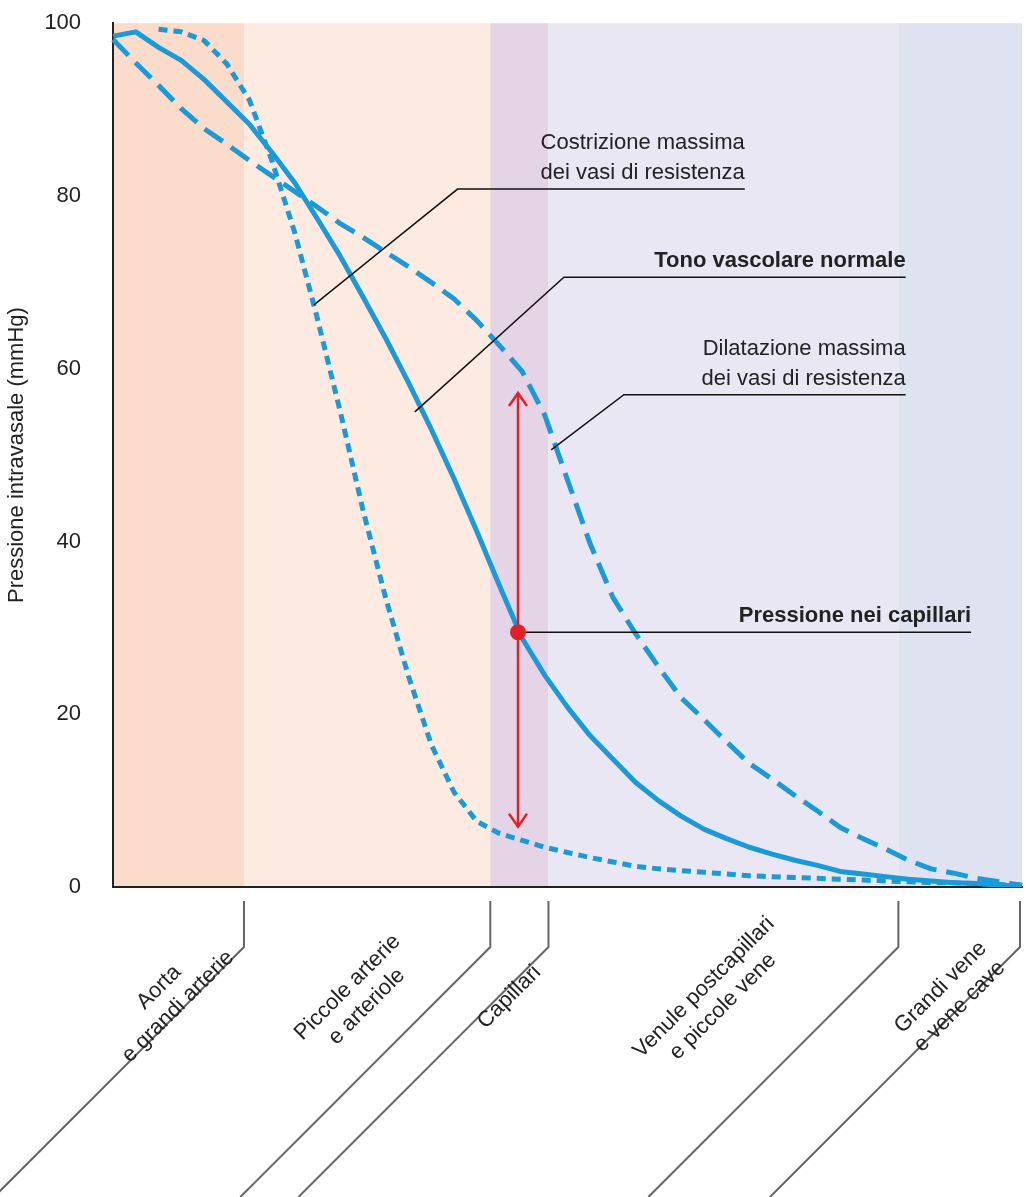  What do you see at coordinates (16, 455) in the screenshot?
I see `y-axis-title: Pressione intravasale (mmHg)` at bounding box center [16, 455].